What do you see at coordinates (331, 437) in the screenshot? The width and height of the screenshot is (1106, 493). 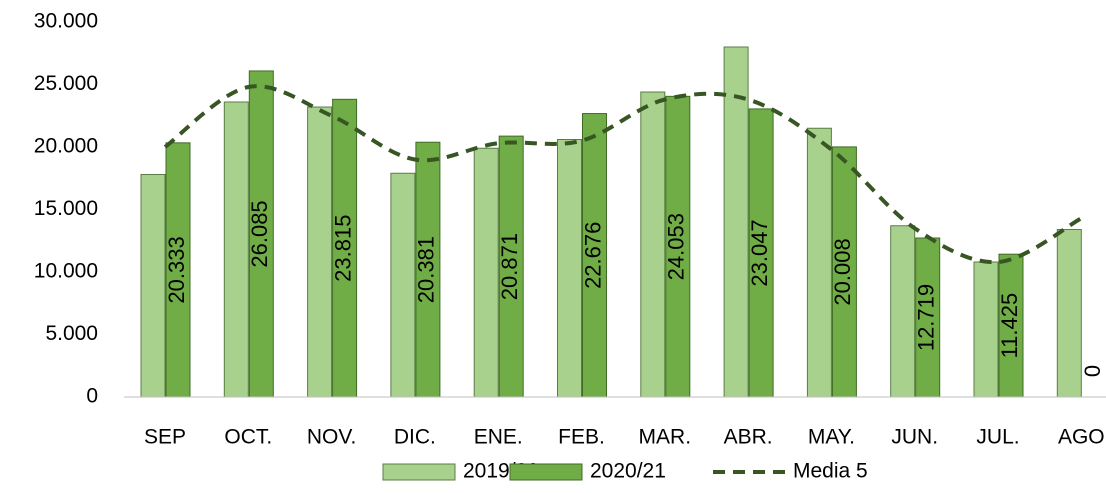 I see `x-tick-label: NOV.` at bounding box center [331, 437].